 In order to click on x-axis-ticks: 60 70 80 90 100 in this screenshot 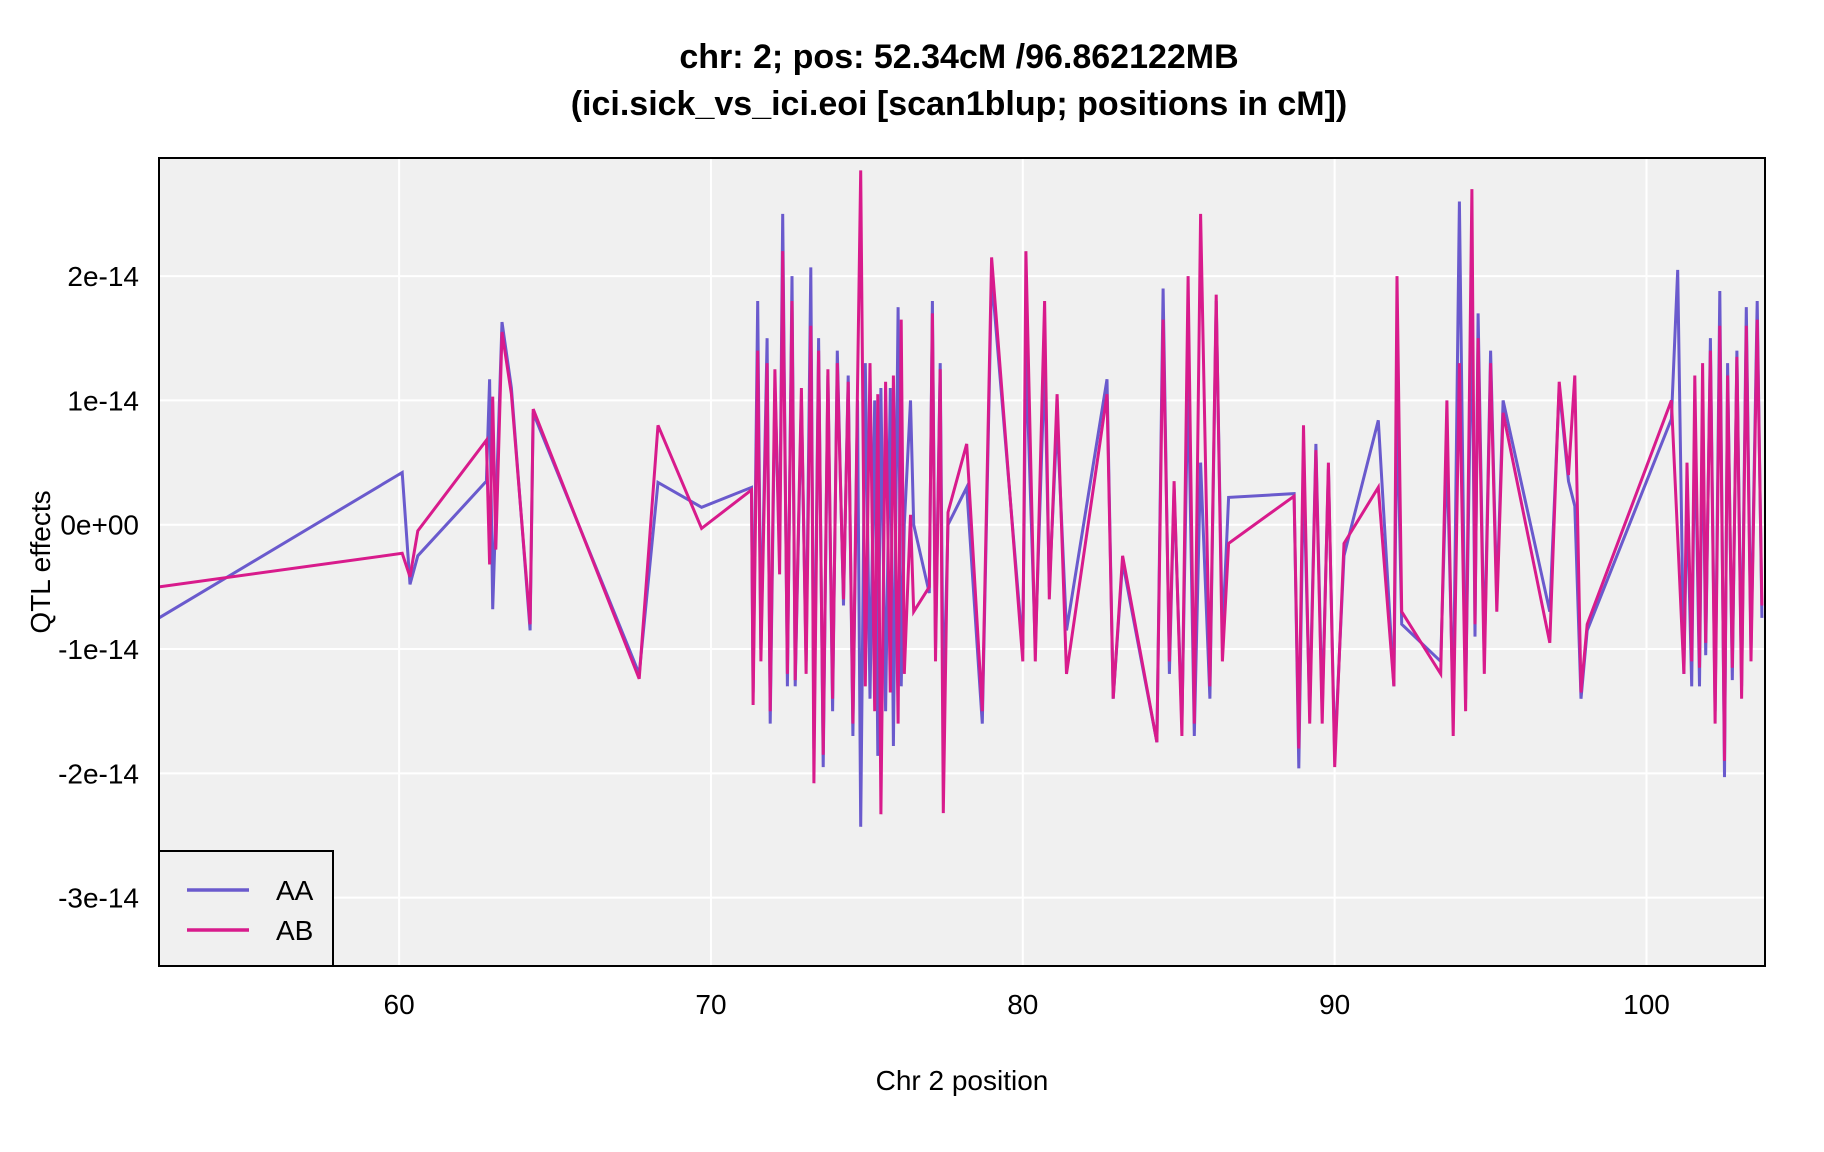, I will do `click(1027, 1004)`.